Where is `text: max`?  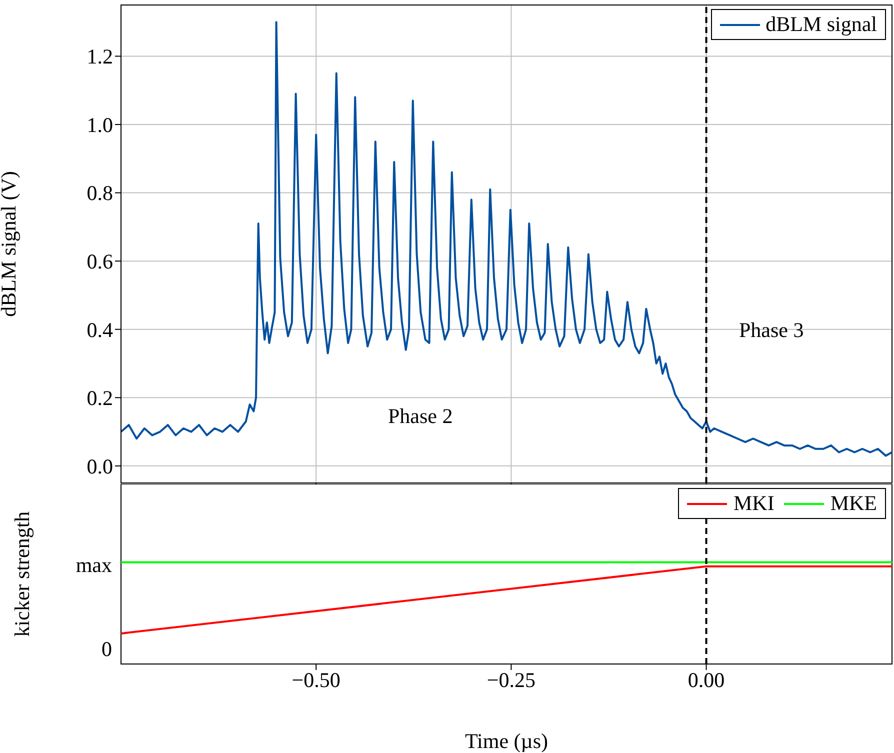
text: max is located at coordinates (94, 565).